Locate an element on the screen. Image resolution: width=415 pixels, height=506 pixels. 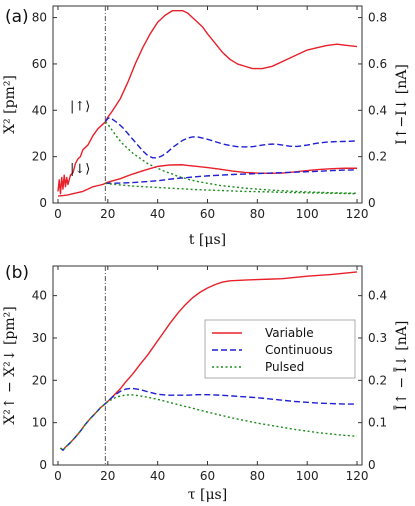
y2-tick-label: 0.8 is located at coordinates (377, 18).